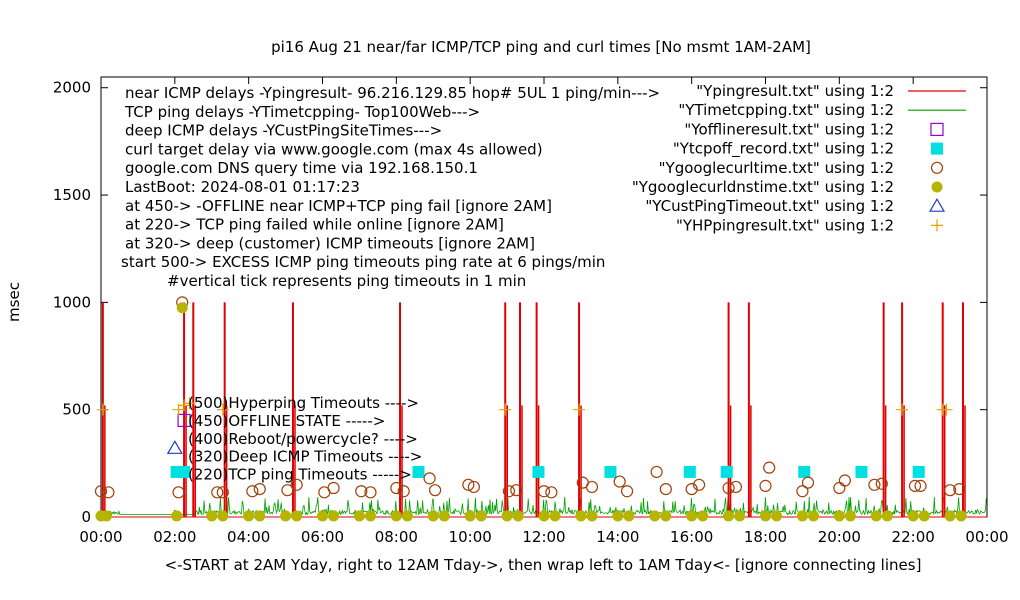 This screenshot has height=600, width=1020. What do you see at coordinates (72, 88) in the screenshot?
I see `y-tick-label: 2000` at bounding box center [72, 88].